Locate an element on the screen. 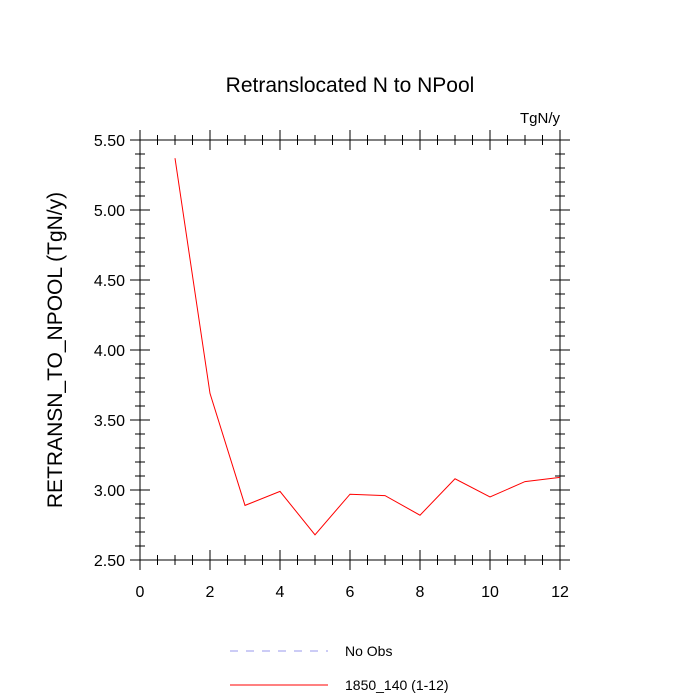 The image size is (700, 700). x-tick-label: 0 is located at coordinates (140, 592).